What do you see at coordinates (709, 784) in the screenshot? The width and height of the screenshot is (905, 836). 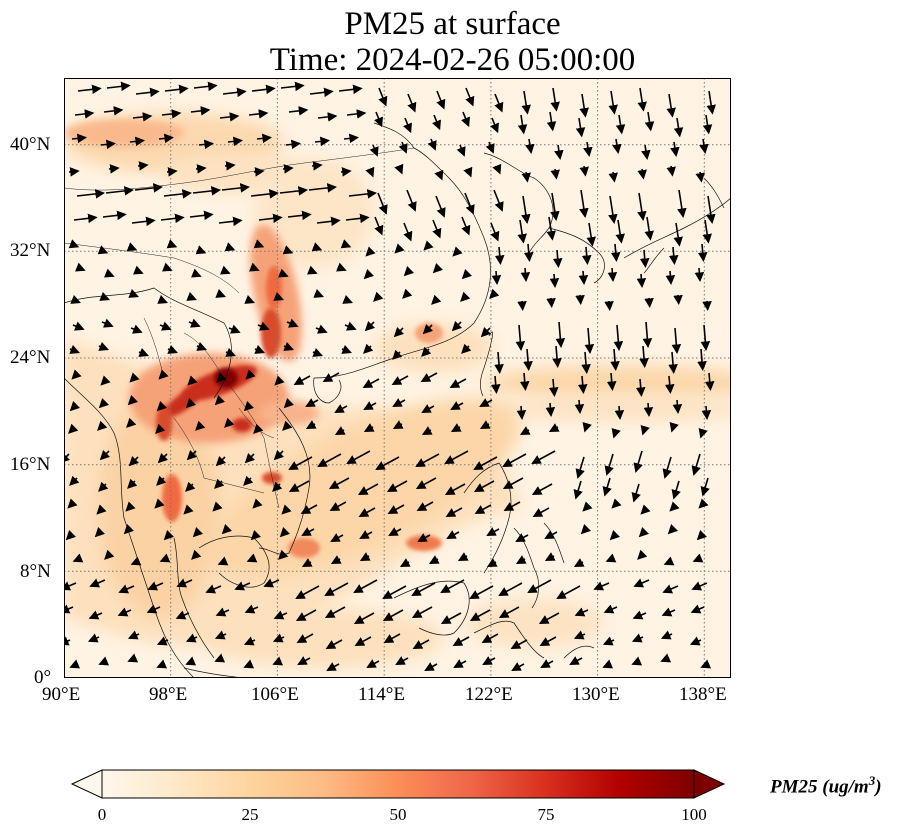 I see `colorbar-max-extend` at bounding box center [709, 784].